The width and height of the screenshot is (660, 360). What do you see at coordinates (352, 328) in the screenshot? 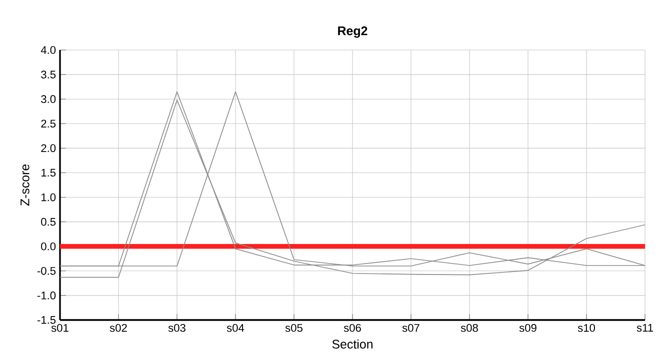
I see `x-tick-label: s06` at bounding box center [352, 328].